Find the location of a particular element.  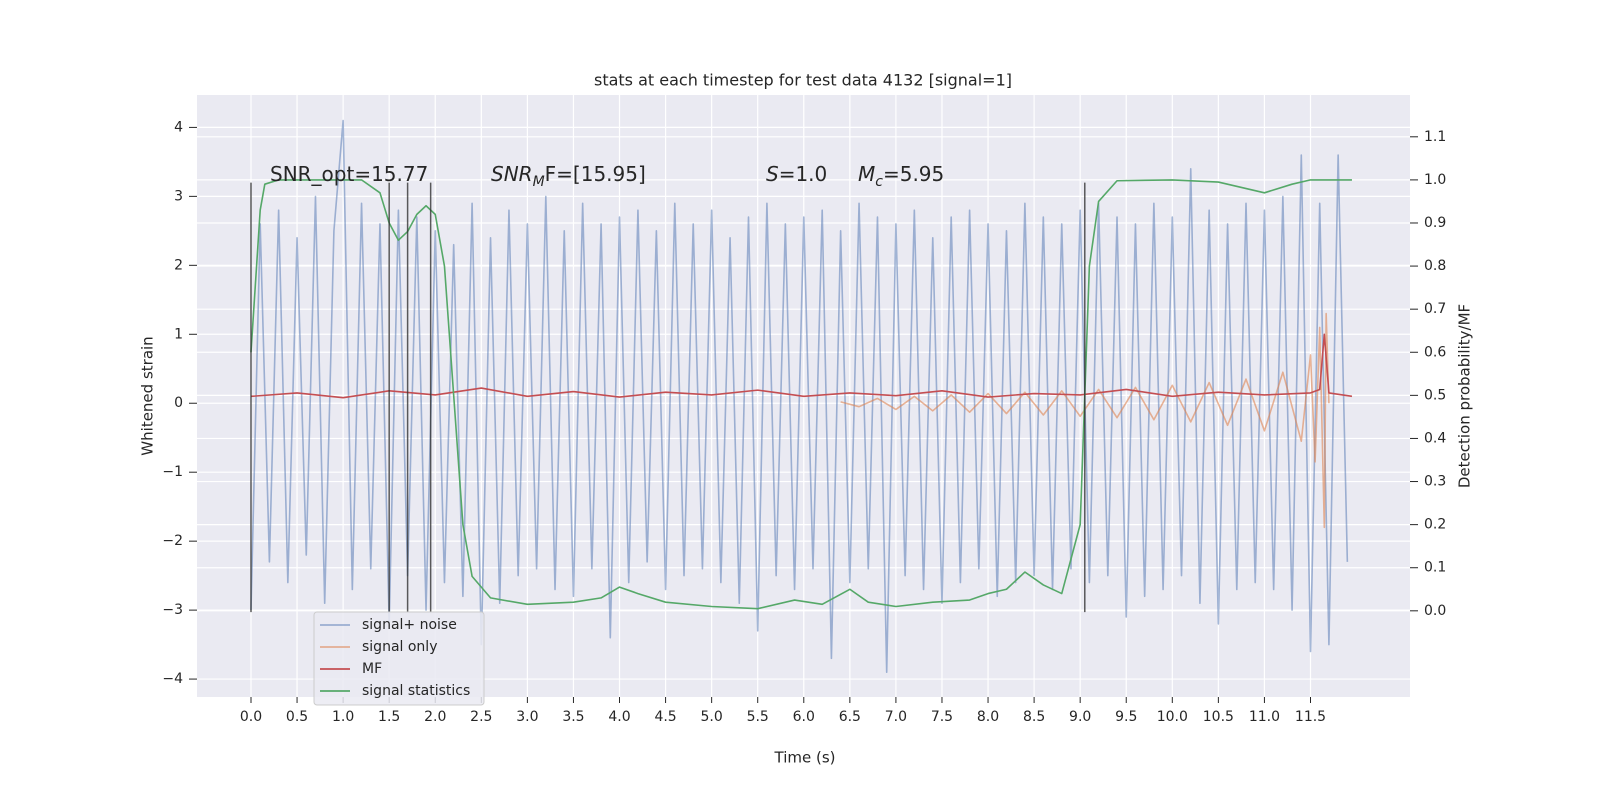

annotation-subscript: c is located at coordinates (879, 182).